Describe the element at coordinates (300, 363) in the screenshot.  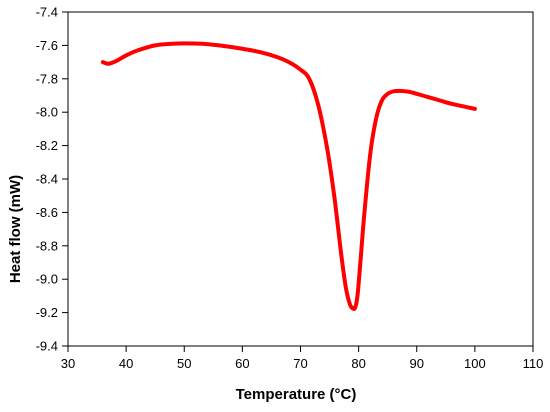
I see `x-tick-label: 70` at that location.